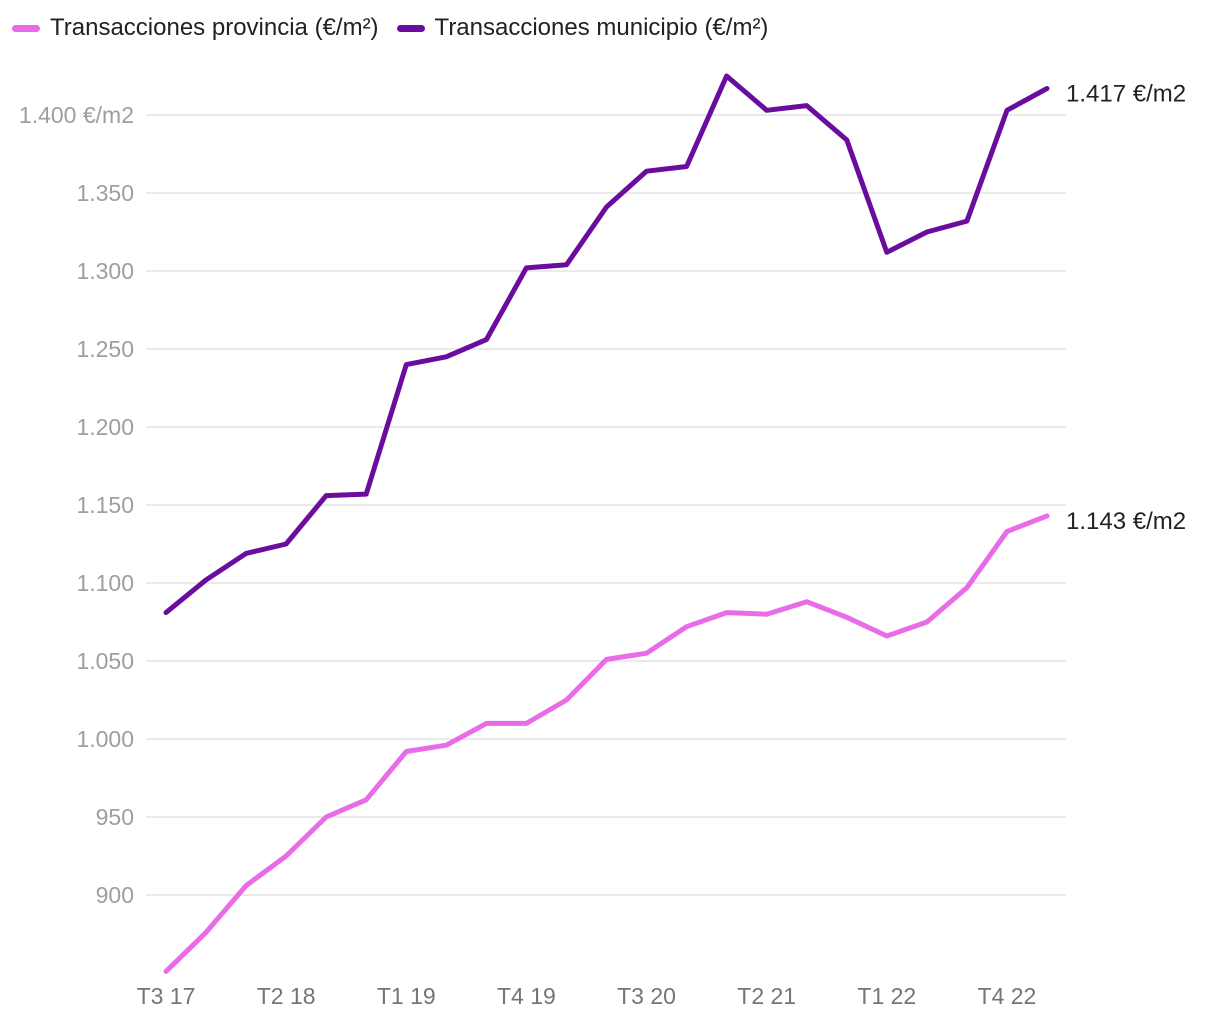 This screenshot has height=1020, width=1220. Describe the element at coordinates (1007, 996) in the screenshot. I see `x-tick-label: T4 22` at that location.